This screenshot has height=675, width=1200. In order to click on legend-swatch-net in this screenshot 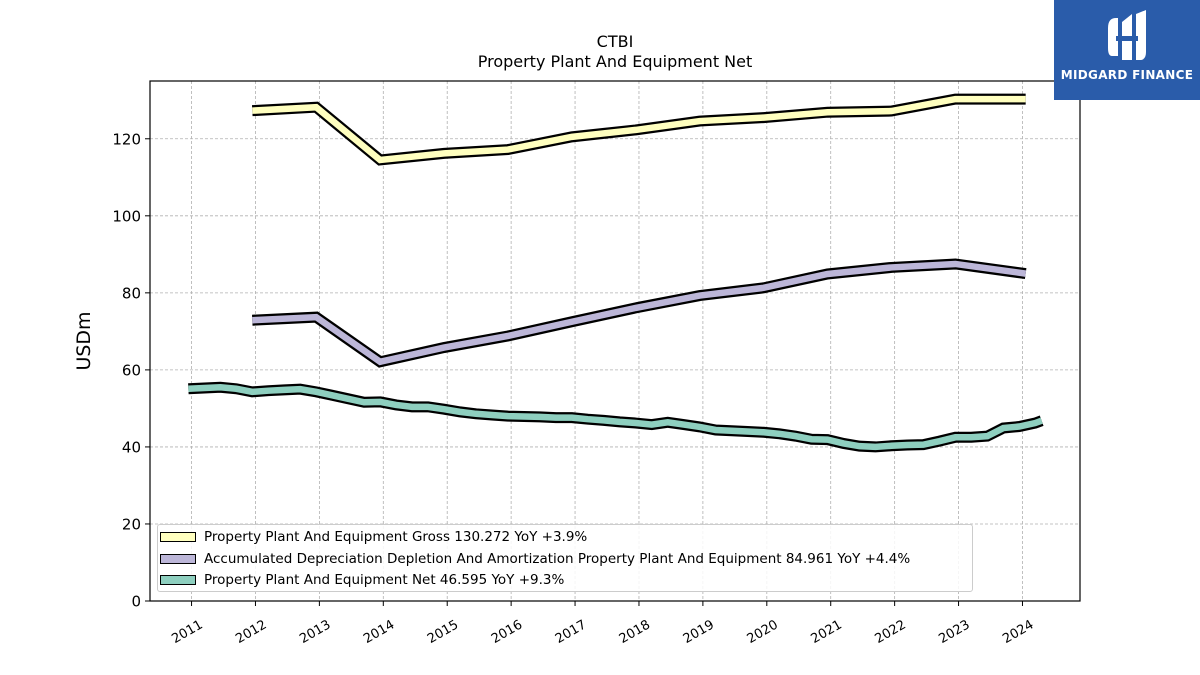, I will do `click(178, 580)`.